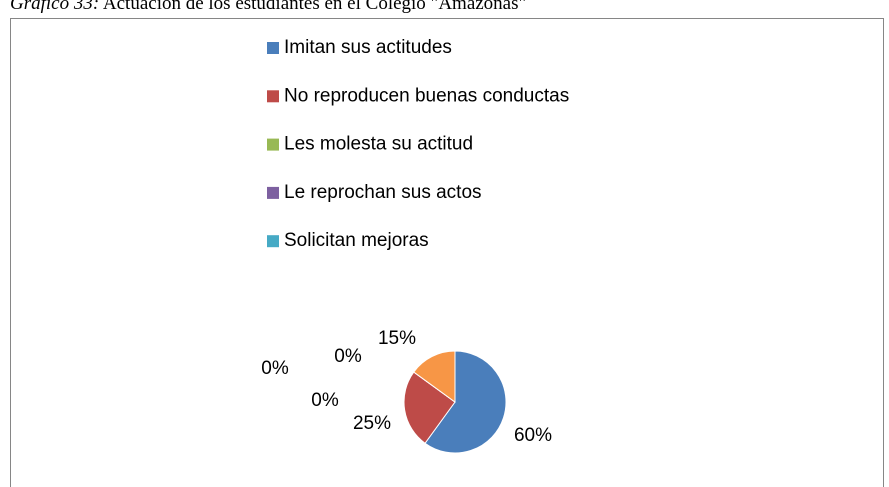  What do you see at coordinates (378, 144) in the screenshot?
I see `legend-label: Les molesta su actitud` at bounding box center [378, 144].